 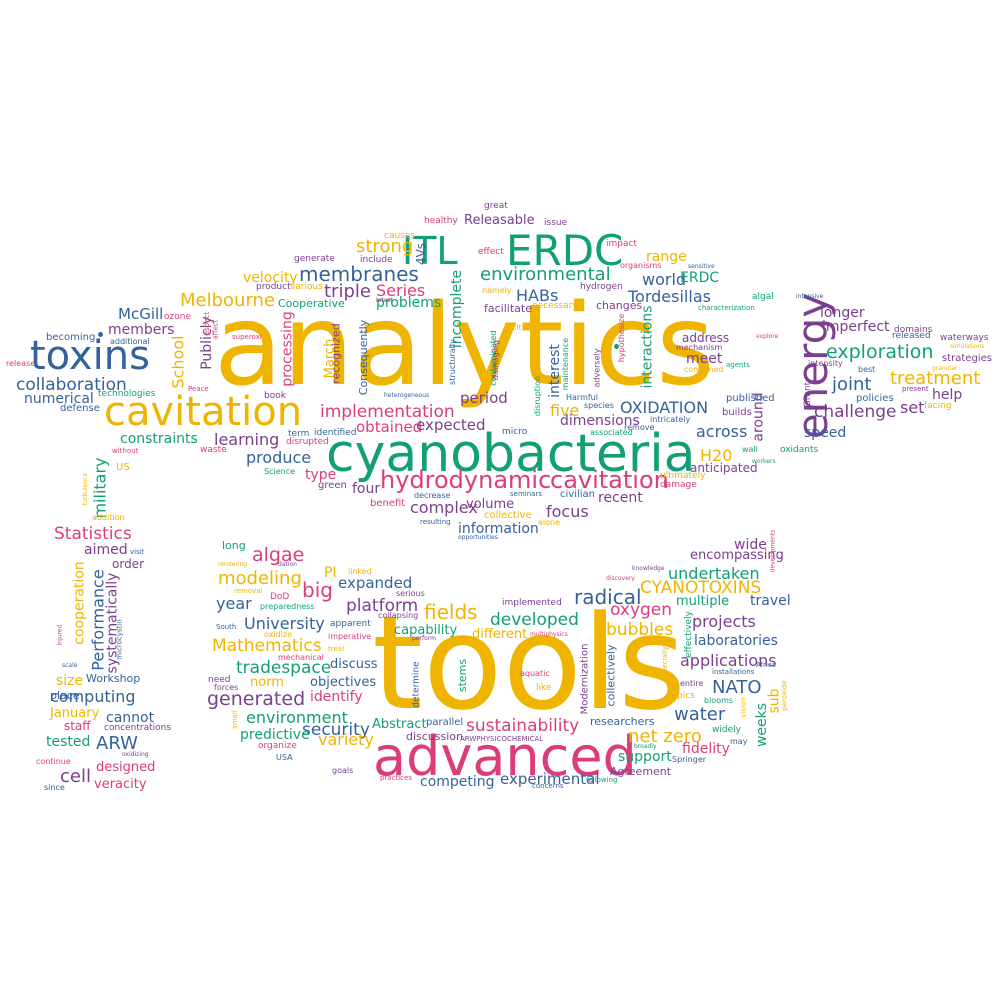 What do you see at coordinates (444, 507) in the screenshot?
I see `word-complex: complex` at bounding box center [444, 507].